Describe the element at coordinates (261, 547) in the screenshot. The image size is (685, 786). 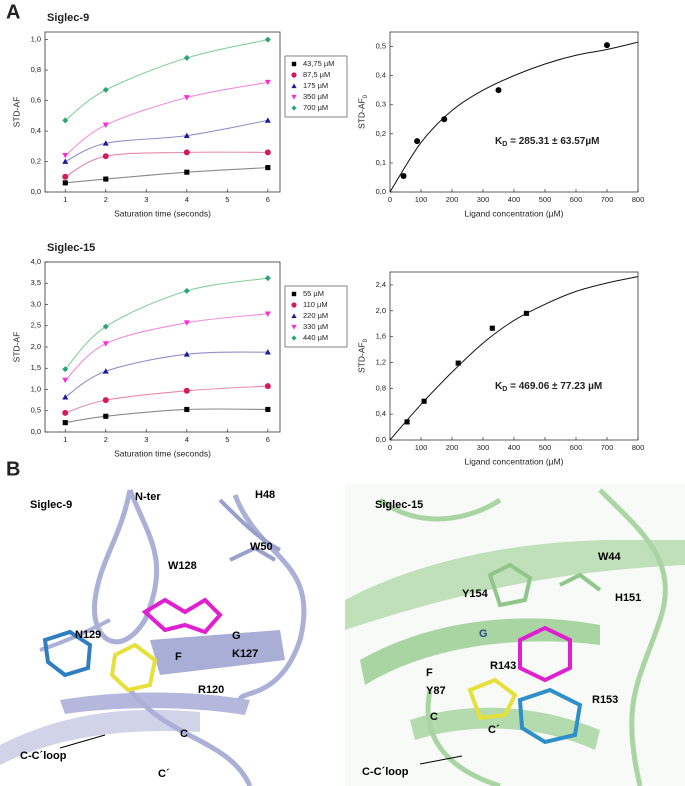
I see `residue-label: W50` at that location.